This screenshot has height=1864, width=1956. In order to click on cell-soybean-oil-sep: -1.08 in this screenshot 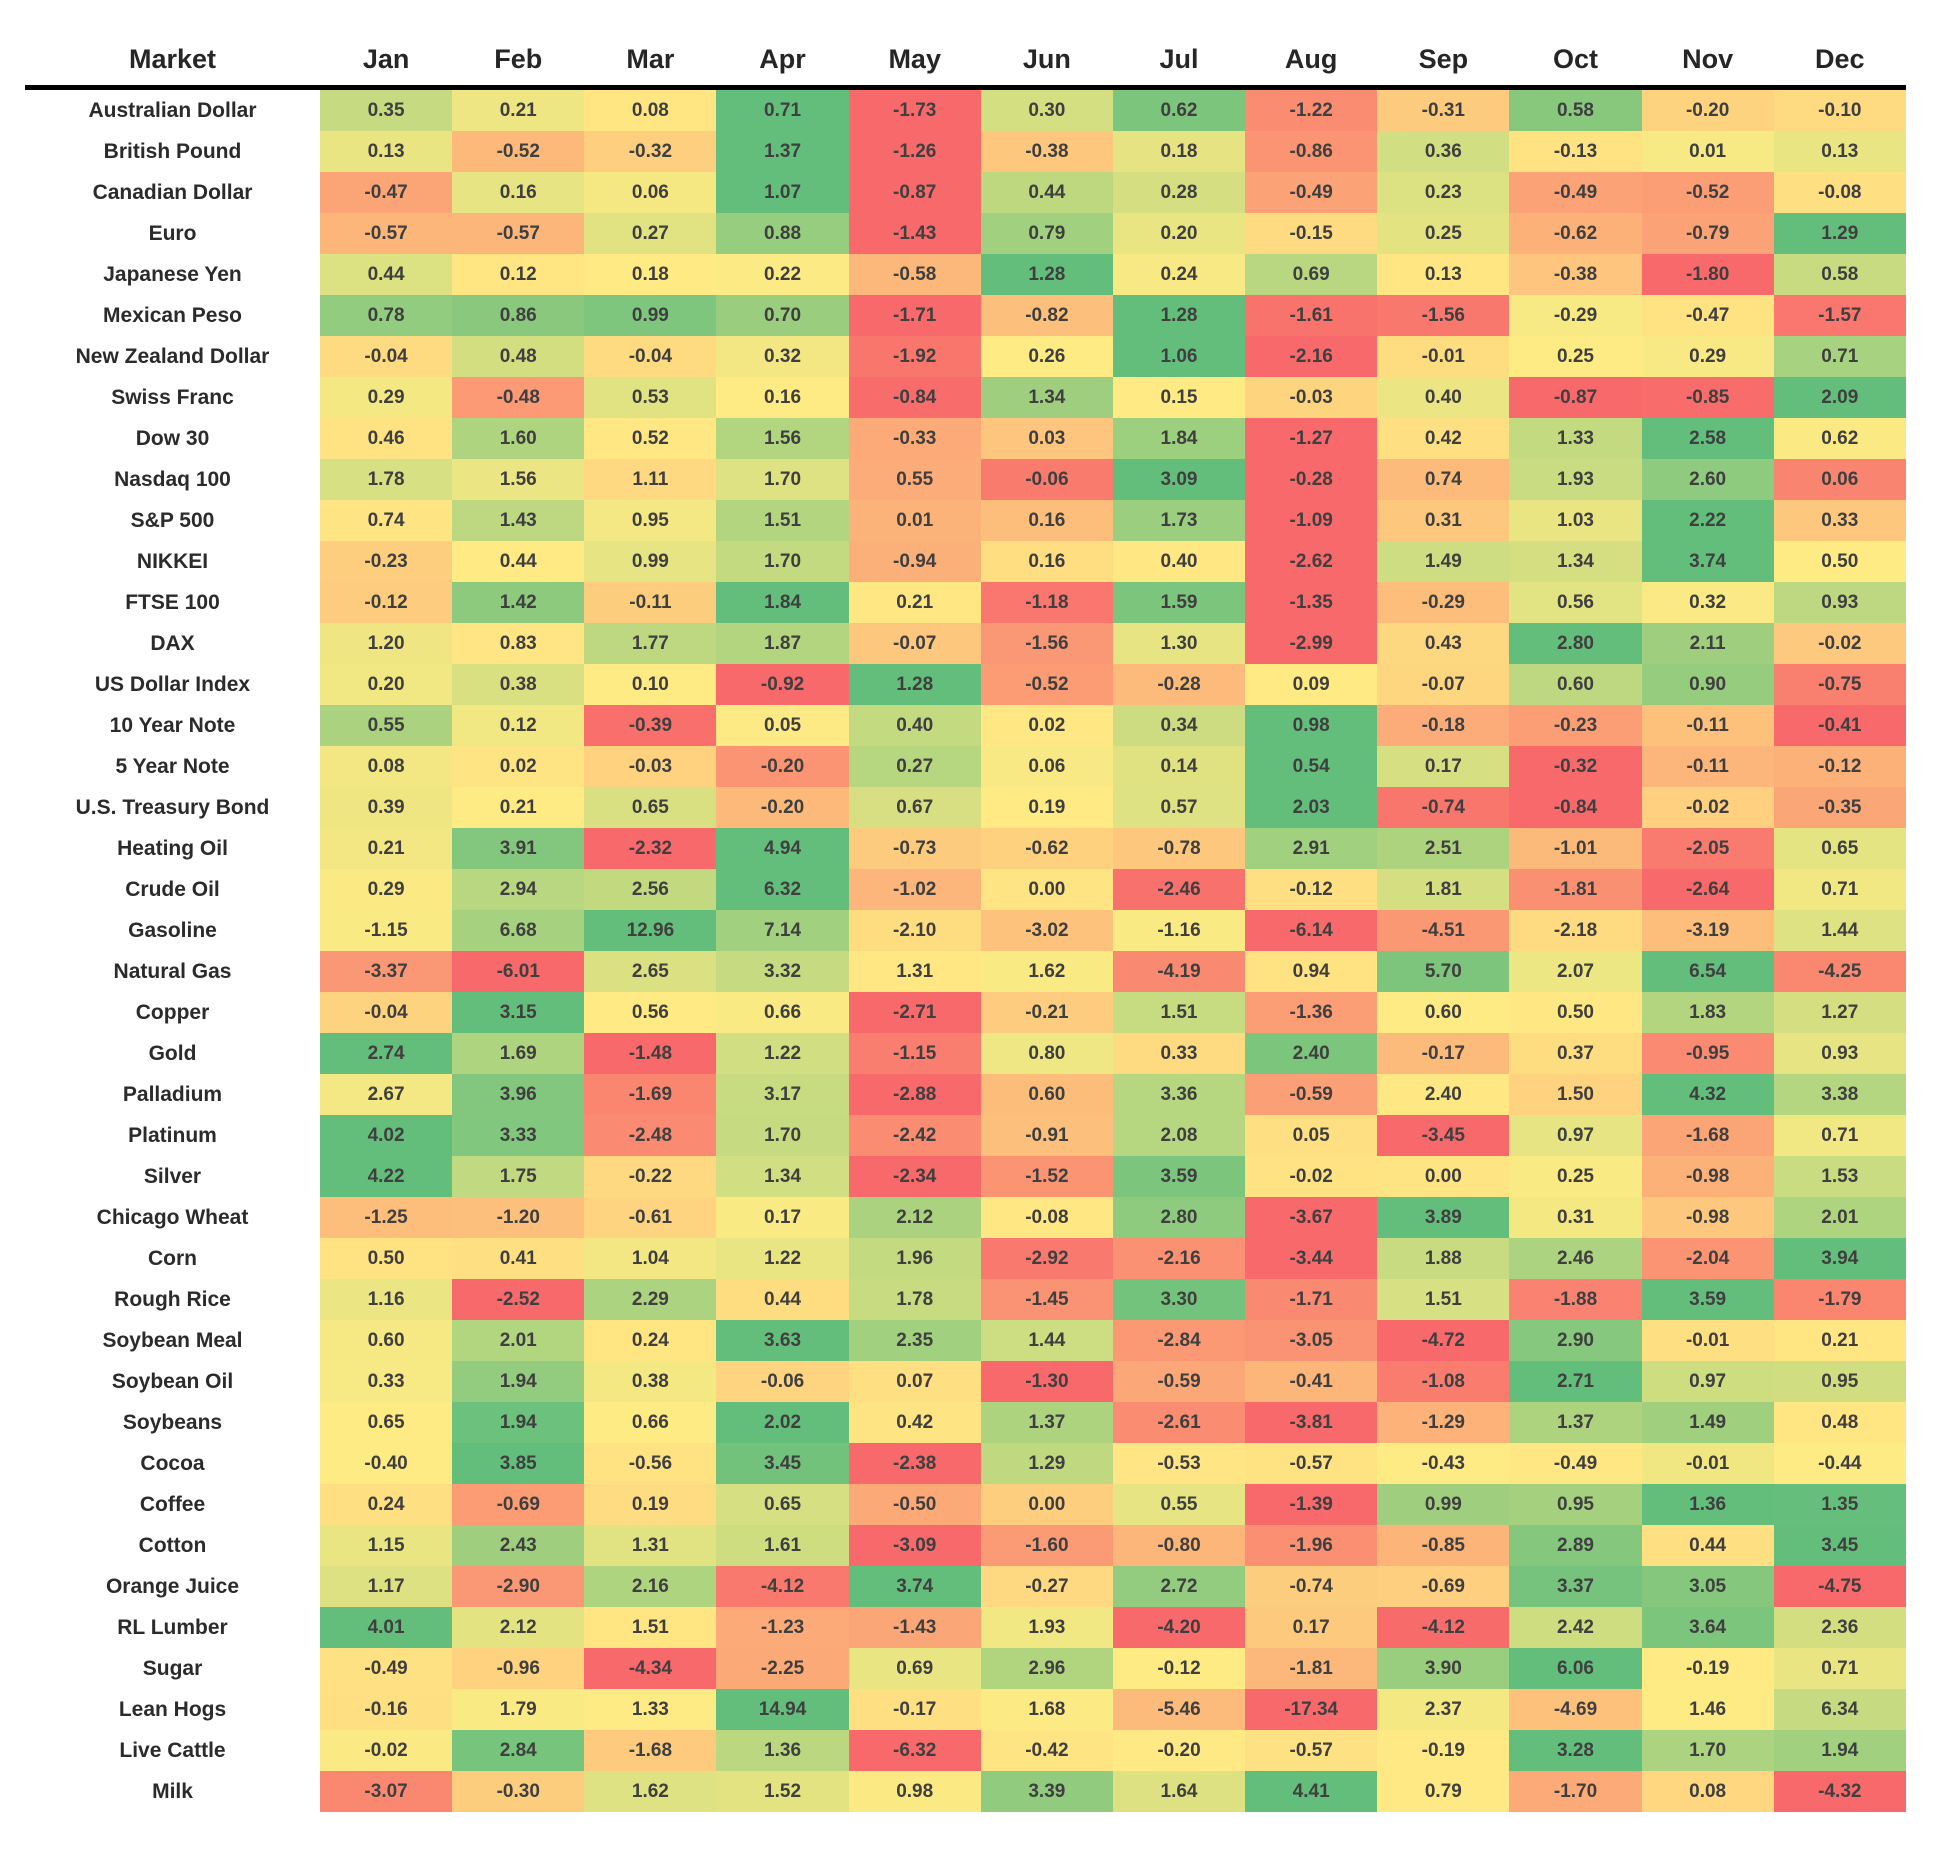, I will do `click(1443, 1381)`.